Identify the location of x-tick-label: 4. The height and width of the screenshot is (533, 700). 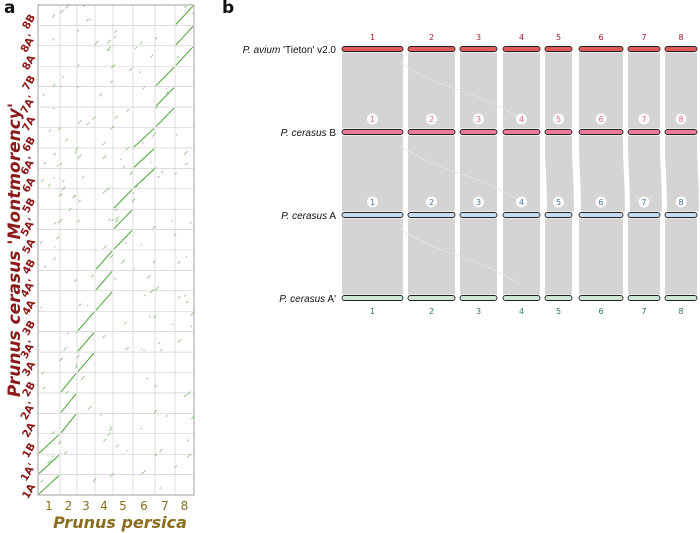
(104, 506).